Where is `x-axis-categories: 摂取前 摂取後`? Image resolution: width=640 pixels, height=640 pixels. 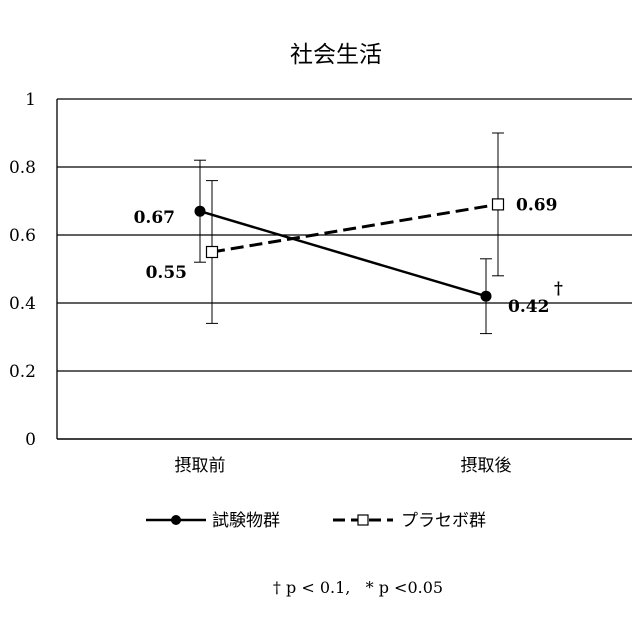
x-axis-categories: 摂取前 摂取後 is located at coordinates (343, 466).